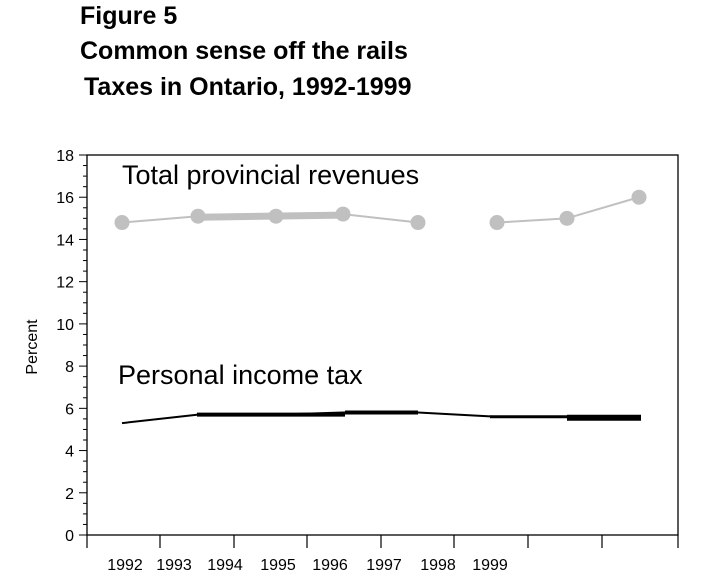  What do you see at coordinates (278, 565) in the screenshot?
I see `x-tick-label: 1995` at bounding box center [278, 565].